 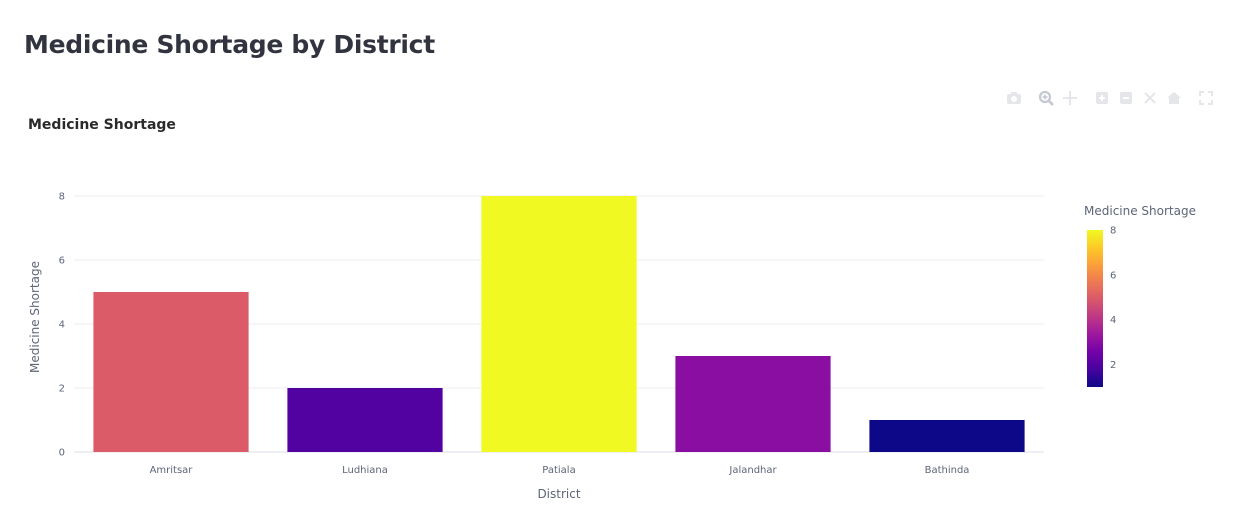 I want to click on x-axis-ticks: Amritsar Ludhiana Patiala Jalandhar Bathinda, so click(x=560, y=470).